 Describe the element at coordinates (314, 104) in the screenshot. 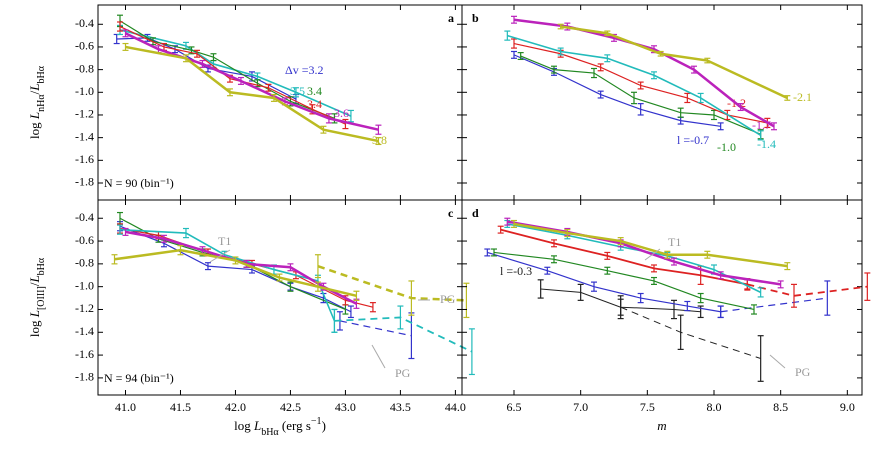

I see `series-label: 3.4` at that location.